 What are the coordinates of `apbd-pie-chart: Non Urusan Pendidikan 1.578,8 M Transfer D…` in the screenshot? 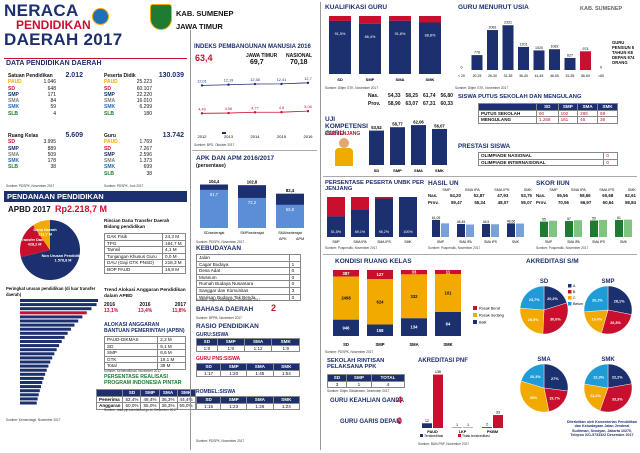 It's located at (52, 250).